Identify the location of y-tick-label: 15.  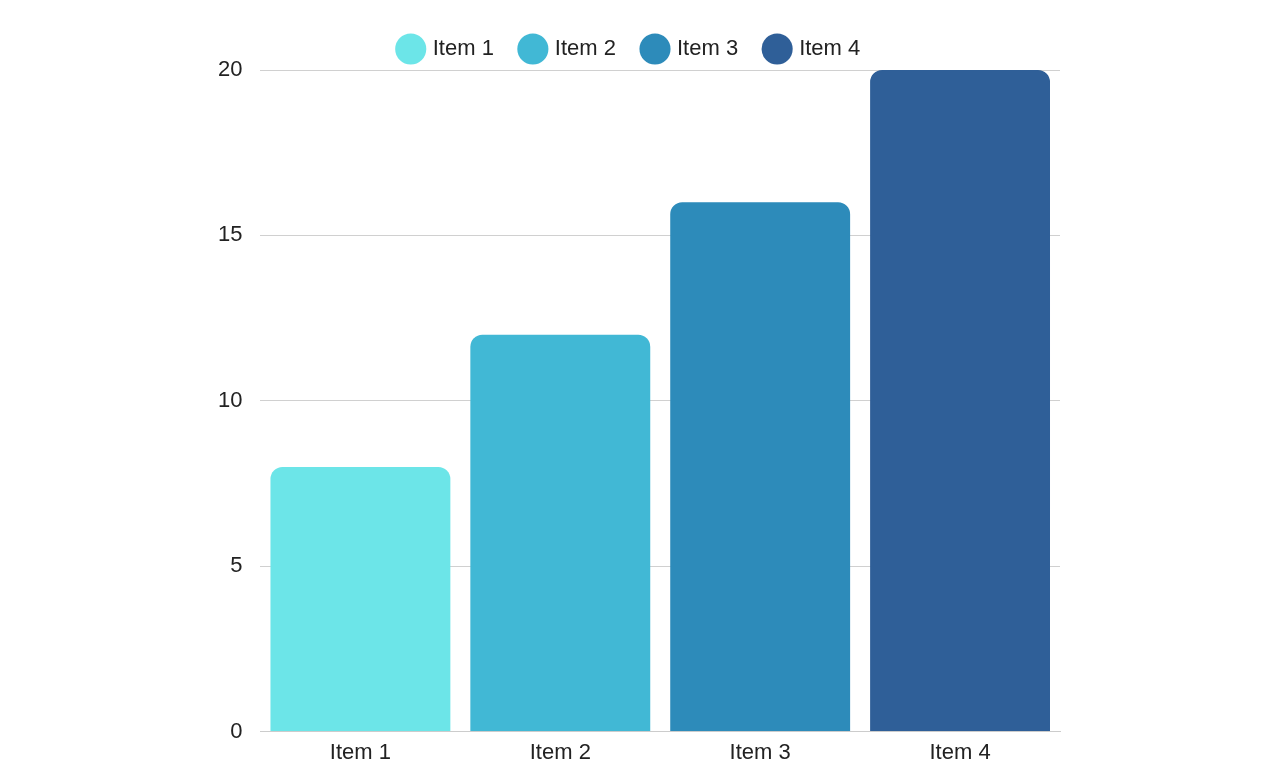
(230, 234).